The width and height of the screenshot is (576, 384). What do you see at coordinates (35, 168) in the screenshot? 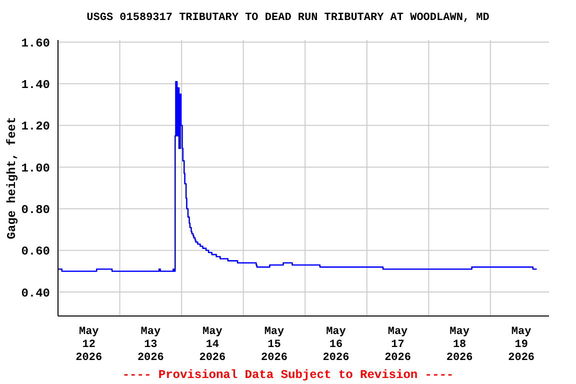
I see `y-tick-label: 1.00` at bounding box center [35, 168].